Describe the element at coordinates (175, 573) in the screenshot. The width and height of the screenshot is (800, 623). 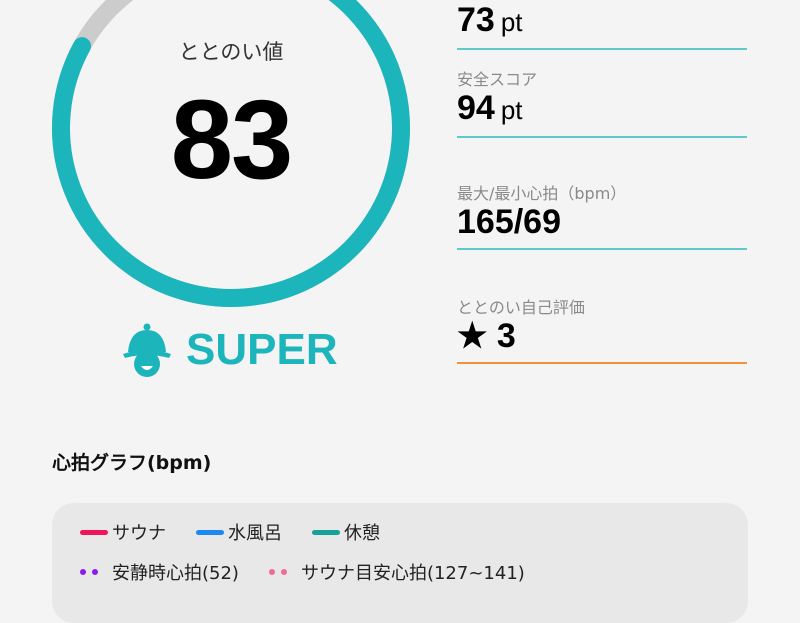
I see `legend-label: 安静時心拍(52)` at that location.